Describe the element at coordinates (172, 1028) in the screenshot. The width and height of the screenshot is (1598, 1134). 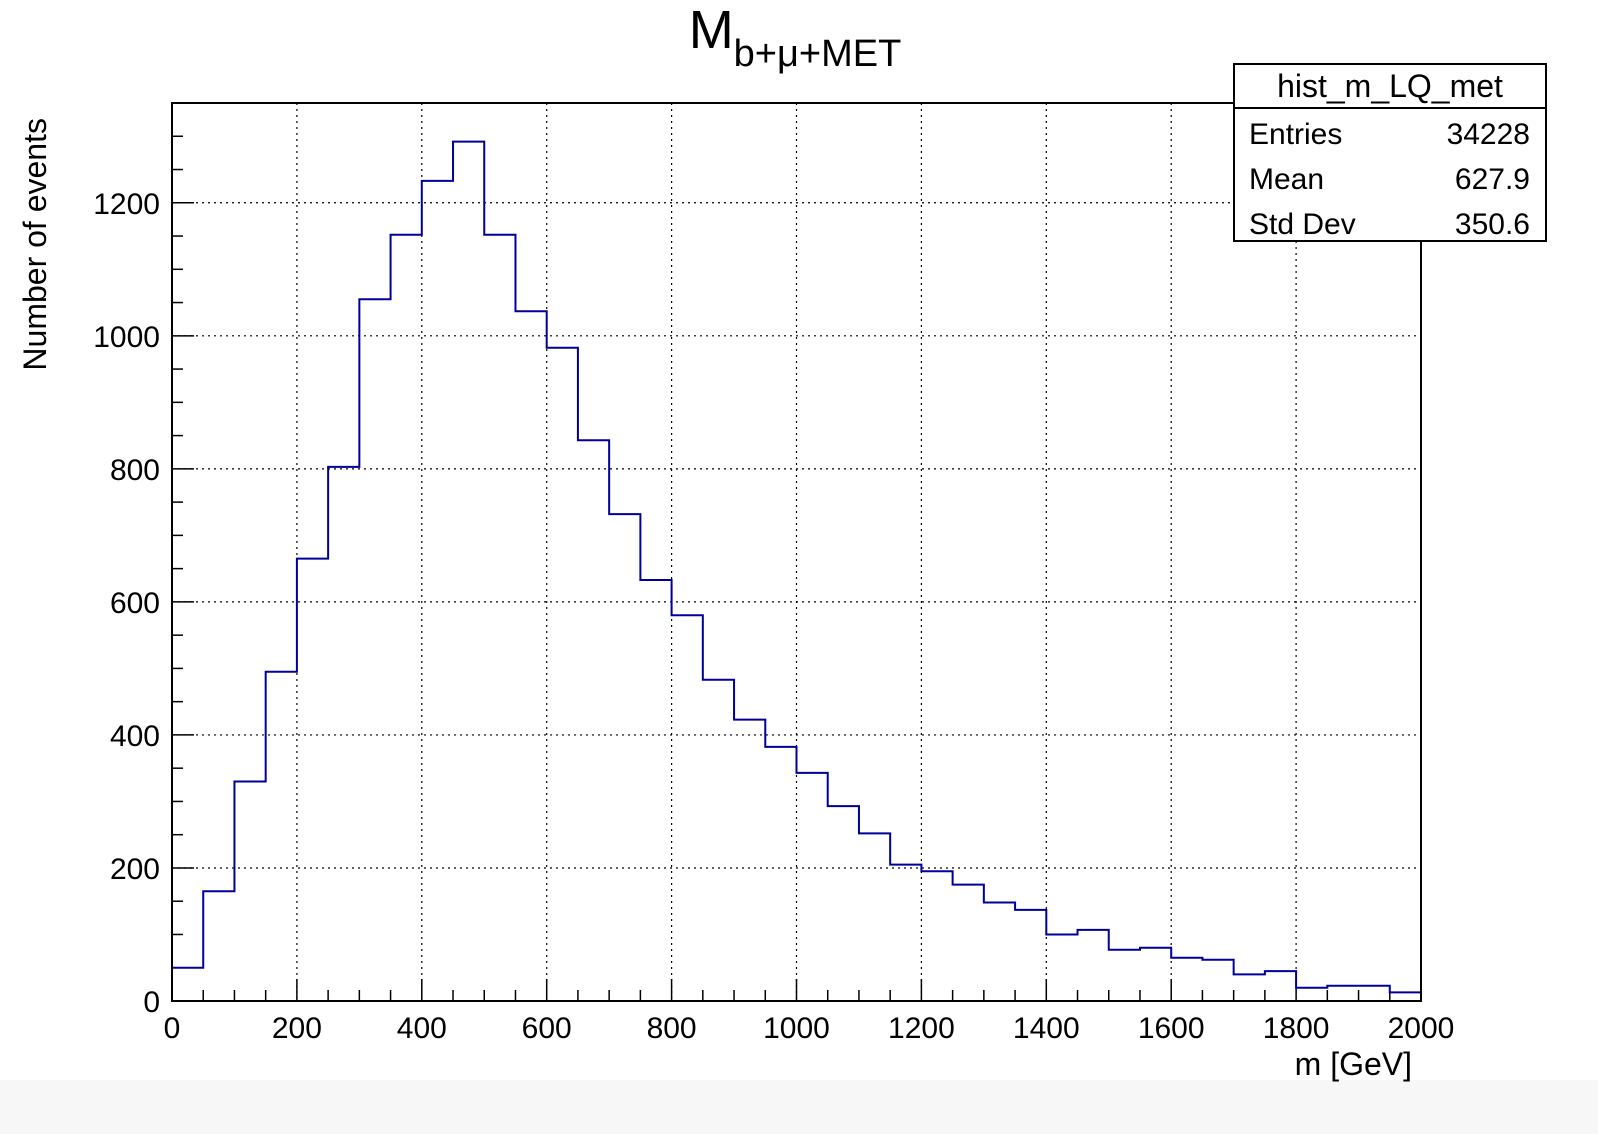
I see `x-tick-label: 0` at that location.